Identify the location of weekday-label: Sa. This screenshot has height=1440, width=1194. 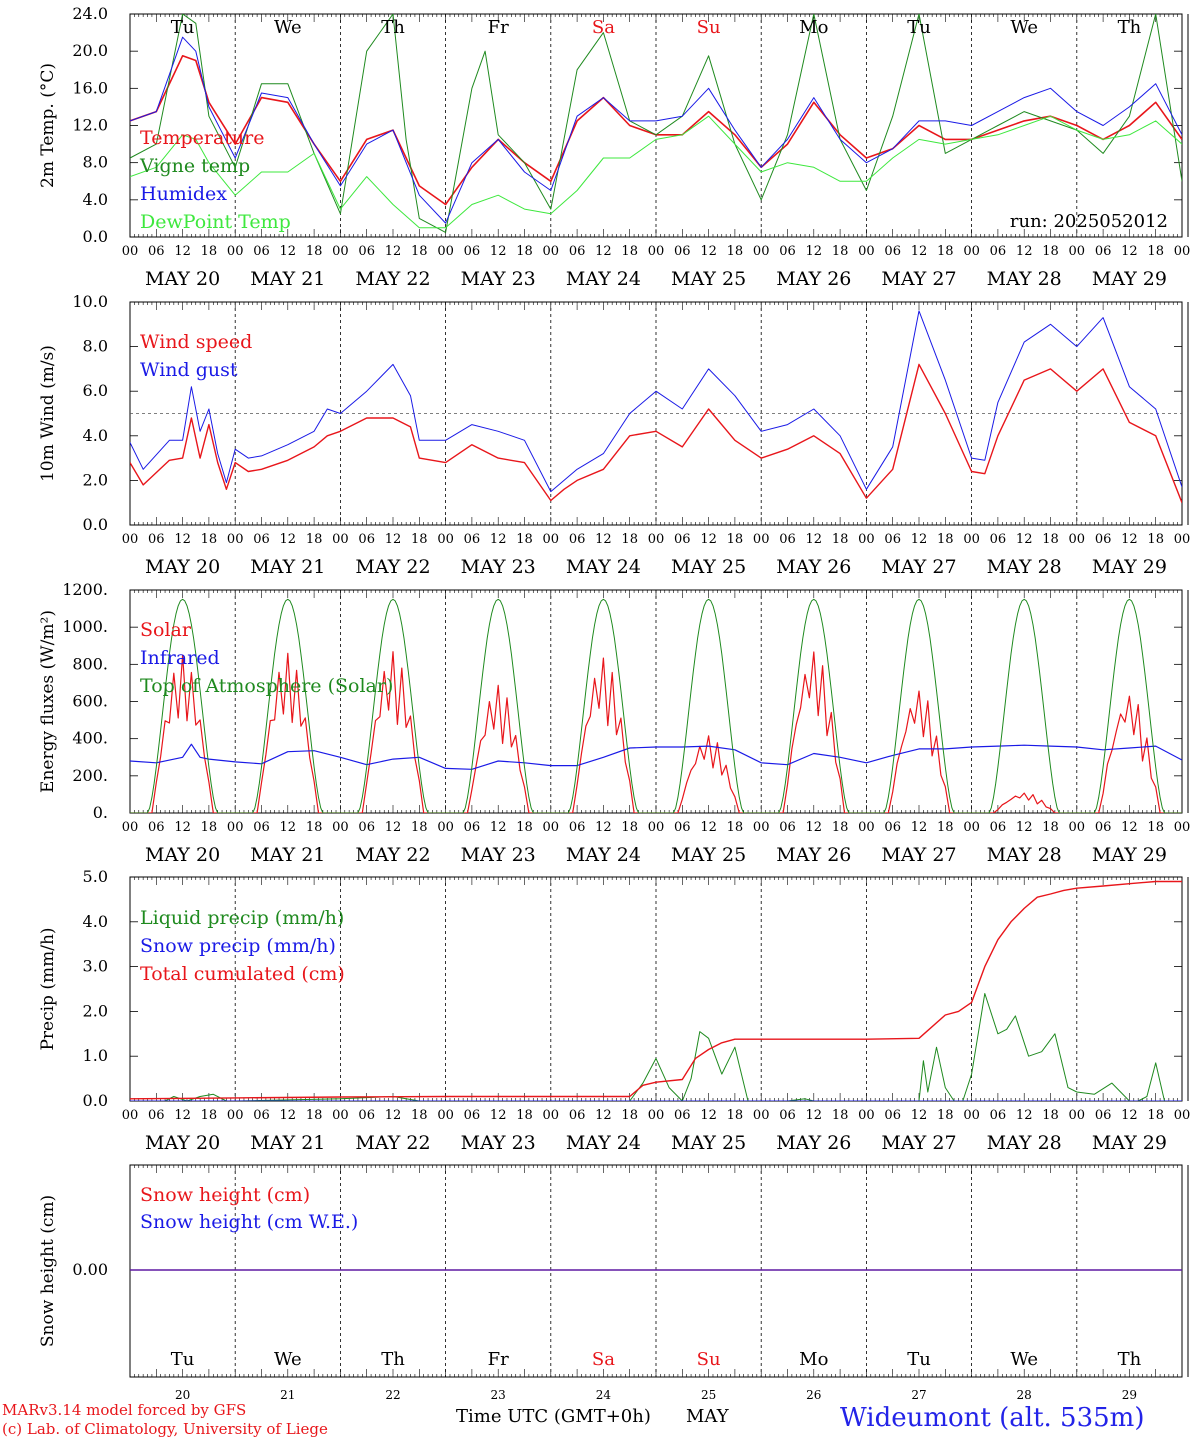
(603, 1359).